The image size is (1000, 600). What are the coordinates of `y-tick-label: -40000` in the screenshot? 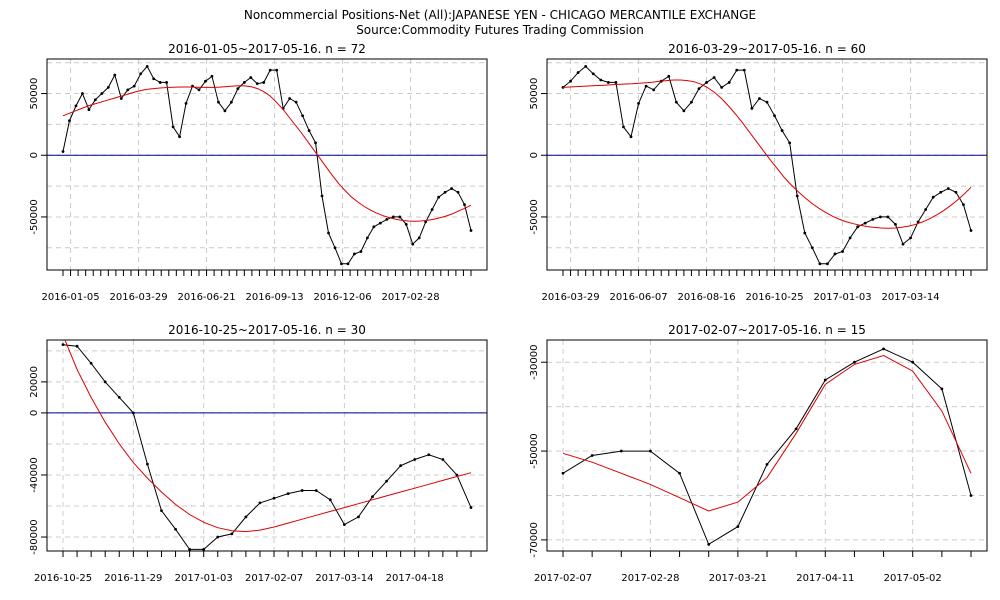 It's located at (34, 474).